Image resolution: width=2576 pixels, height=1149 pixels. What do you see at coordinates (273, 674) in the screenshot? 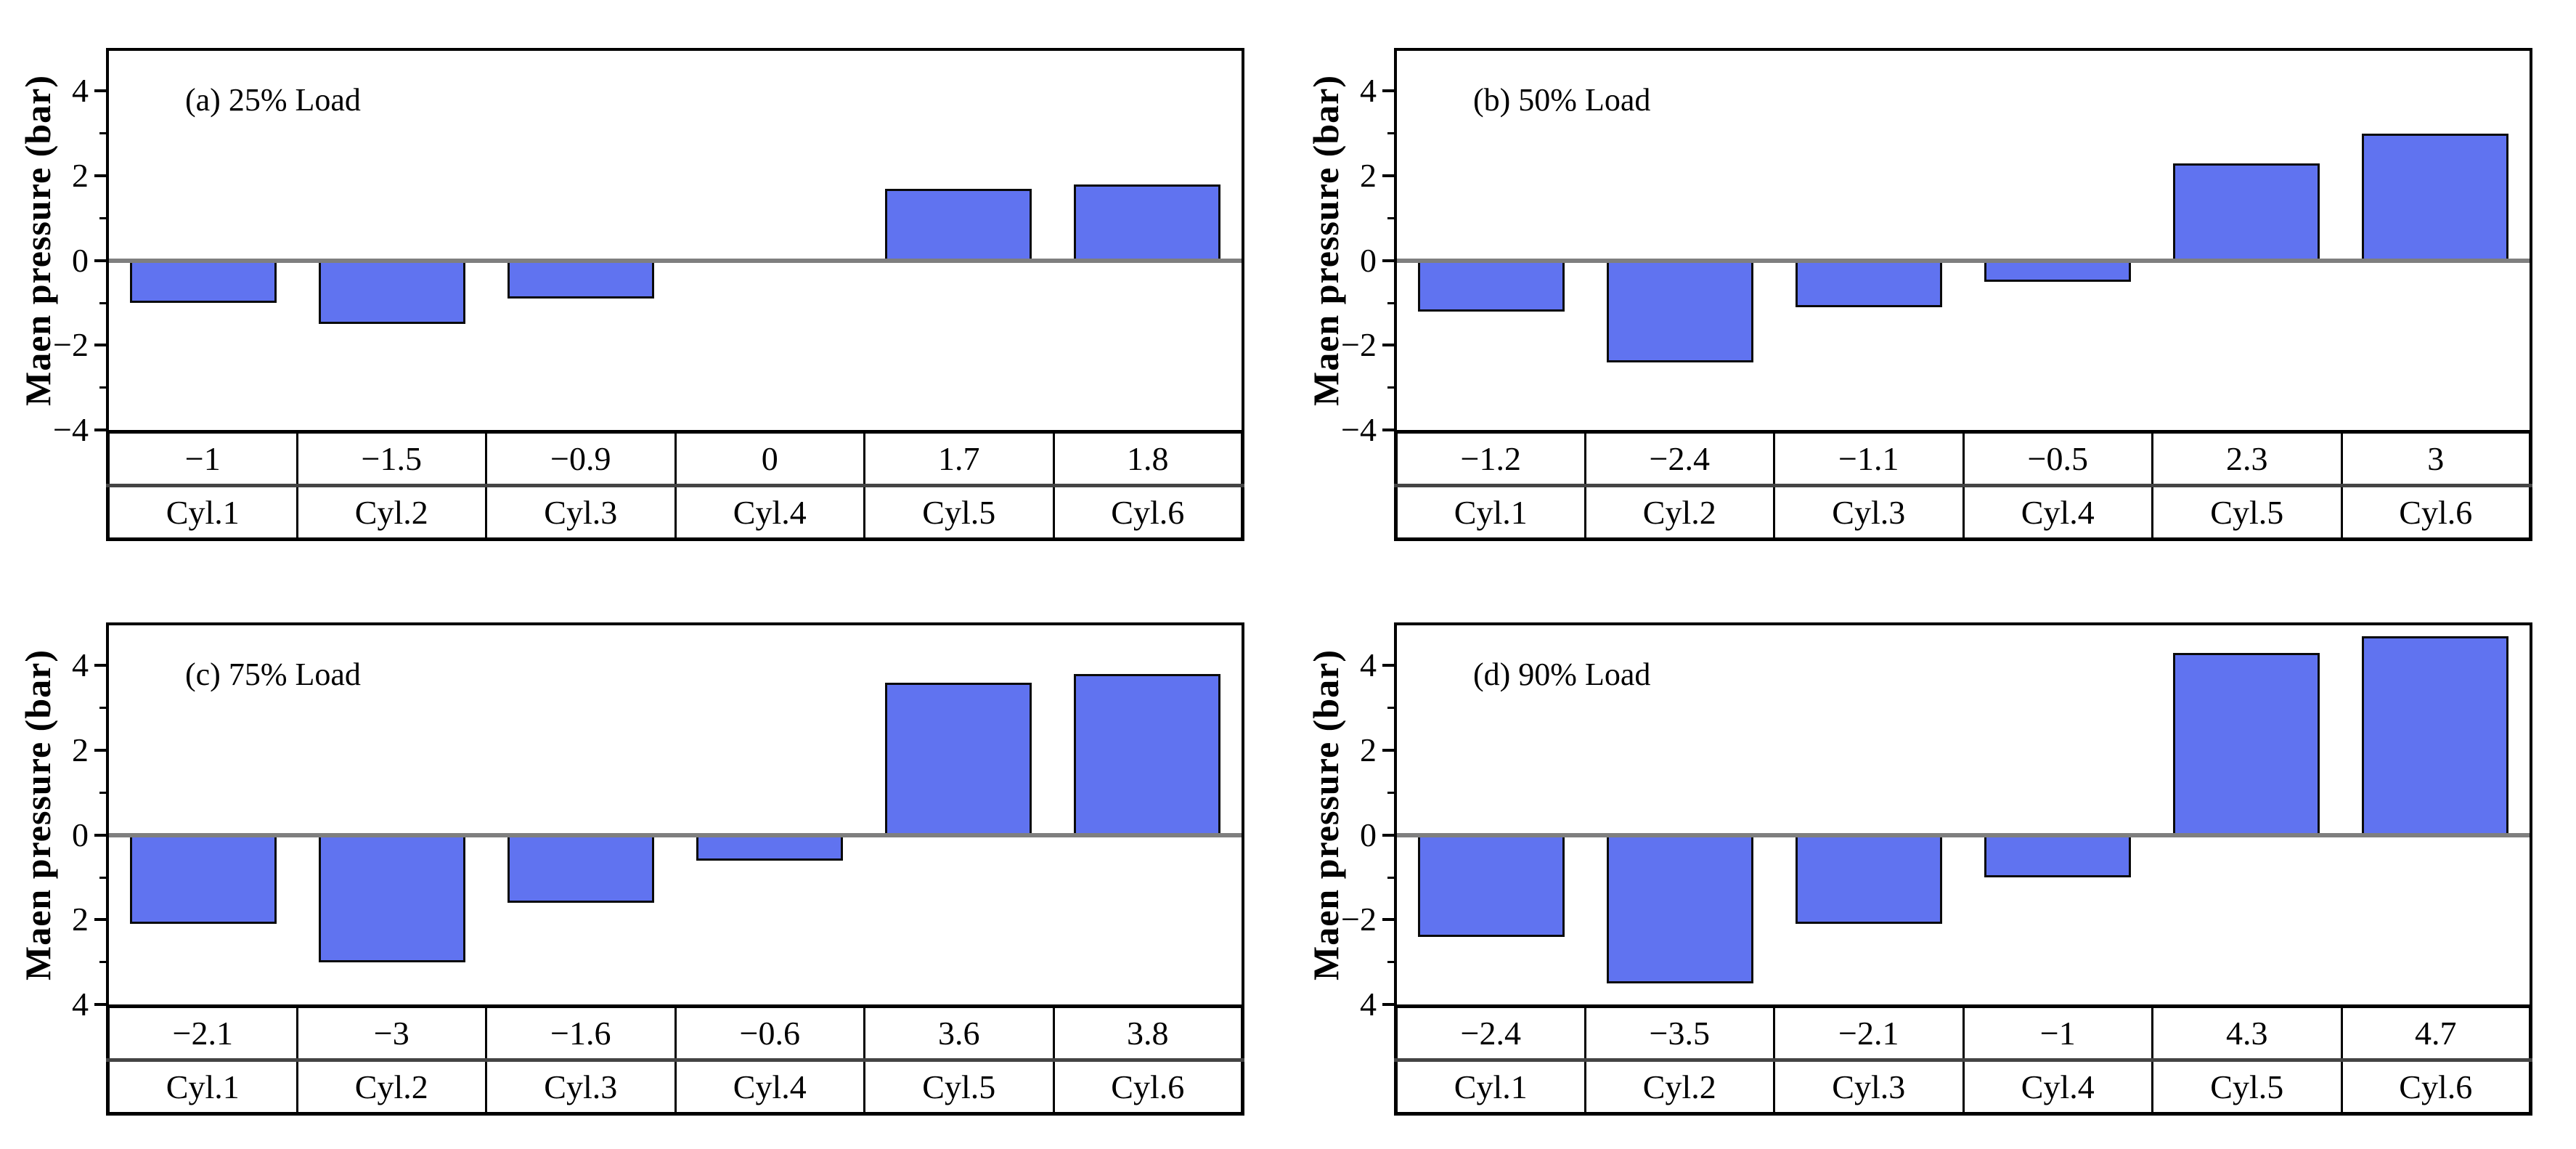
I see `panel-title: (c) 75% Load` at bounding box center [273, 674].